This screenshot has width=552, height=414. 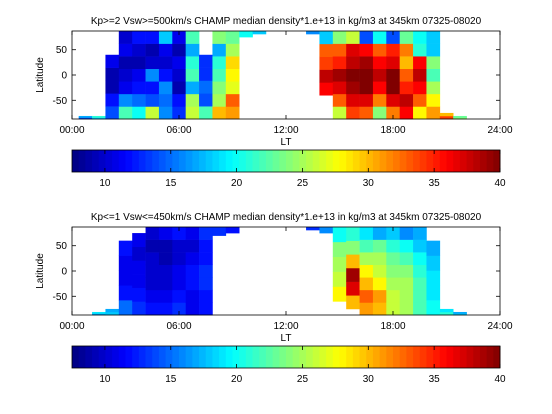 What do you see at coordinates (435, 379) in the screenshot?
I see `colorbar-tick-label: 35` at bounding box center [435, 379].